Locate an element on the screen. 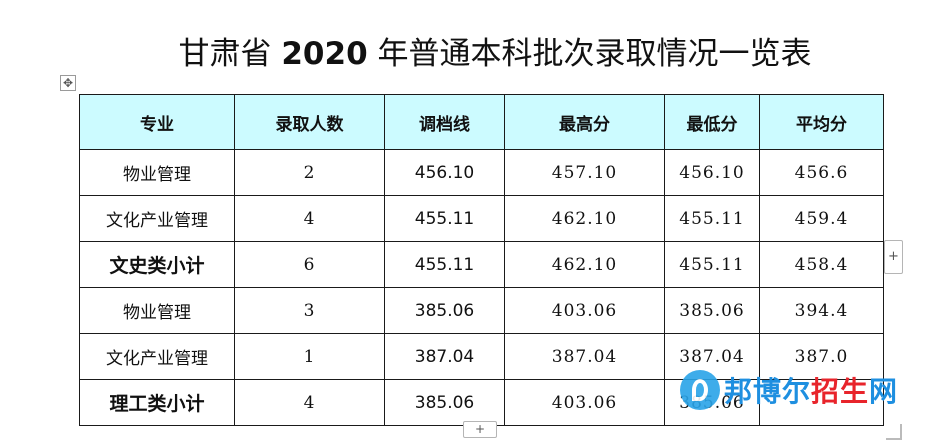 Image resolution: width=935 pixels, height=442 pixels. add-row-button: + is located at coordinates (480, 429).